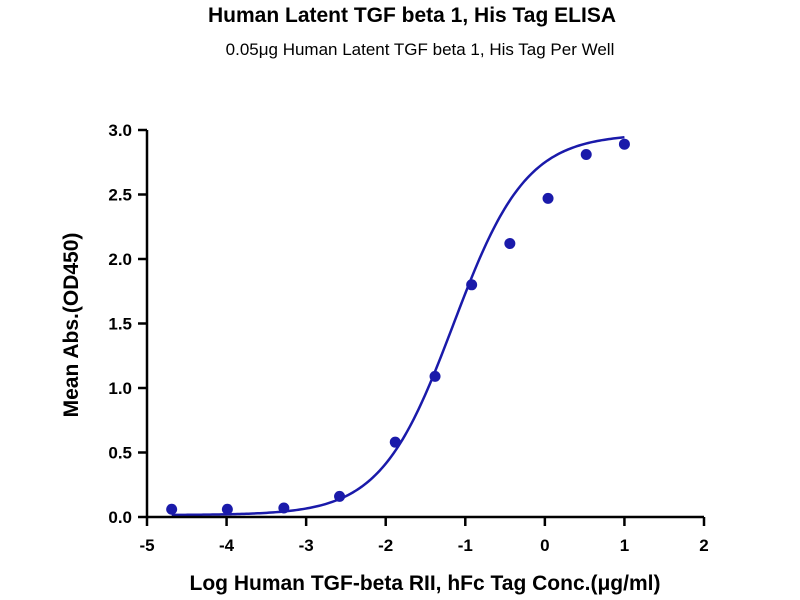 The image size is (800, 600). I want to click on x-tick-label: -4, so click(227, 545).